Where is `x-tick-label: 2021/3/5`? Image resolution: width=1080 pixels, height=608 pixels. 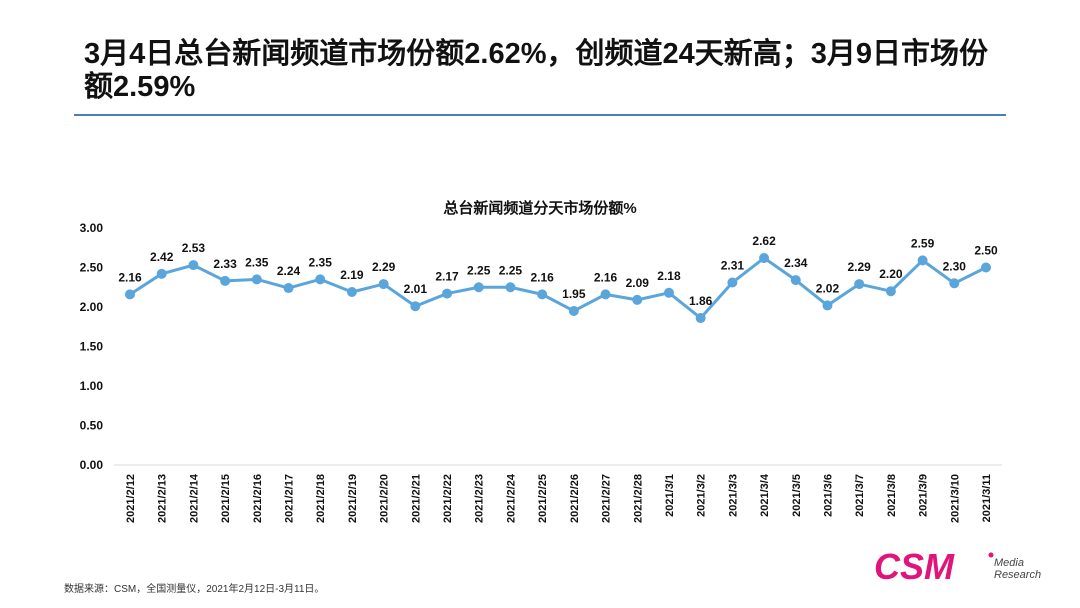 x-tick-label: 2021/3/5 is located at coordinates (797, 495).